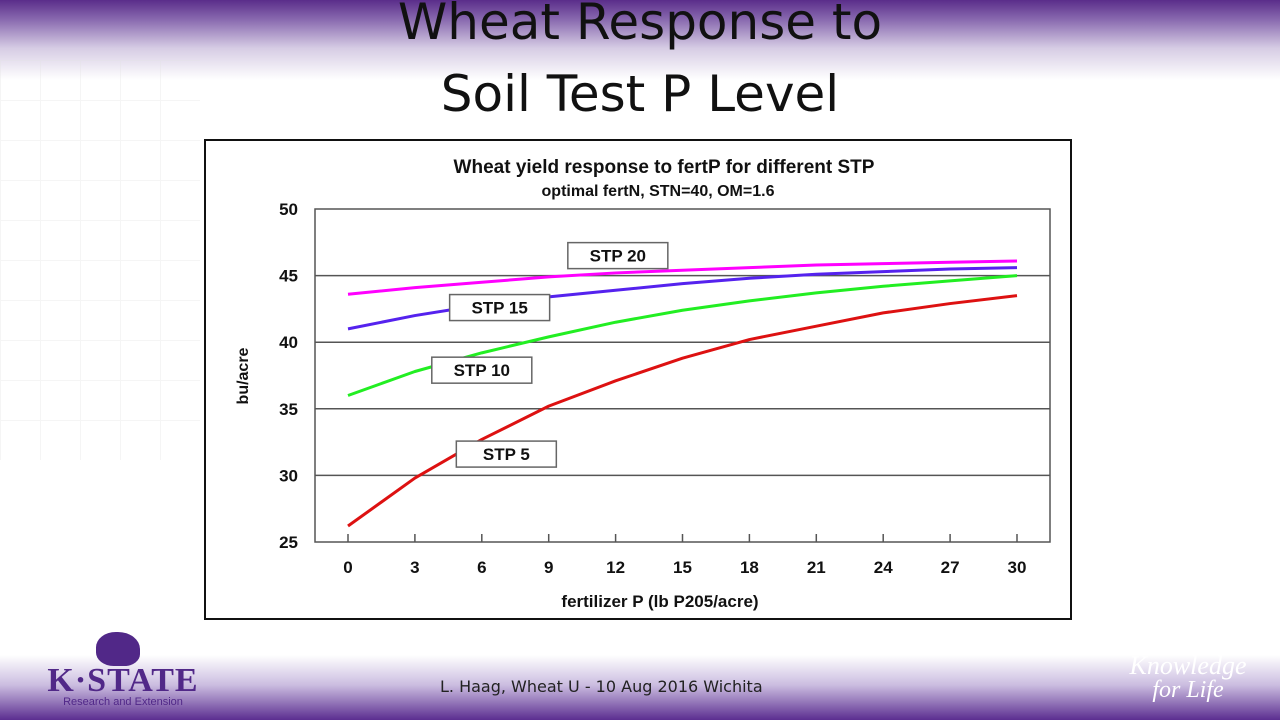 Image resolution: width=1280 pixels, height=720 pixels. Describe the element at coordinates (243, 375) in the screenshot. I see `y-axis-label: bu/acre` at that location.